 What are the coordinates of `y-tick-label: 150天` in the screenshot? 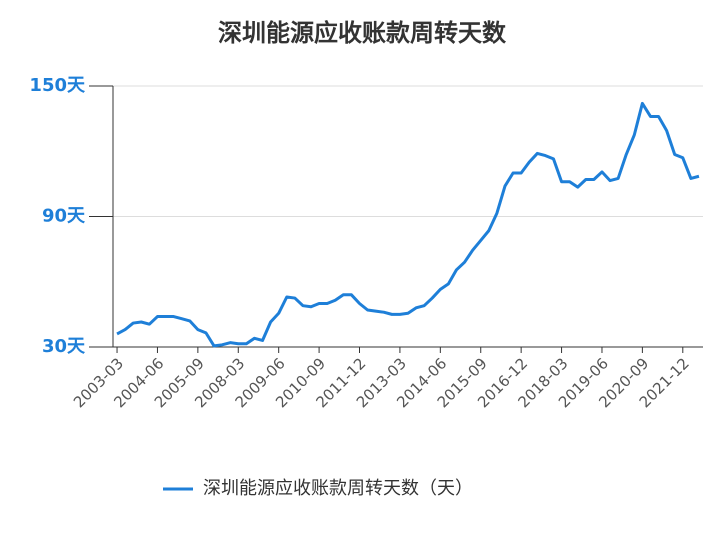 It's located at (57, 85).